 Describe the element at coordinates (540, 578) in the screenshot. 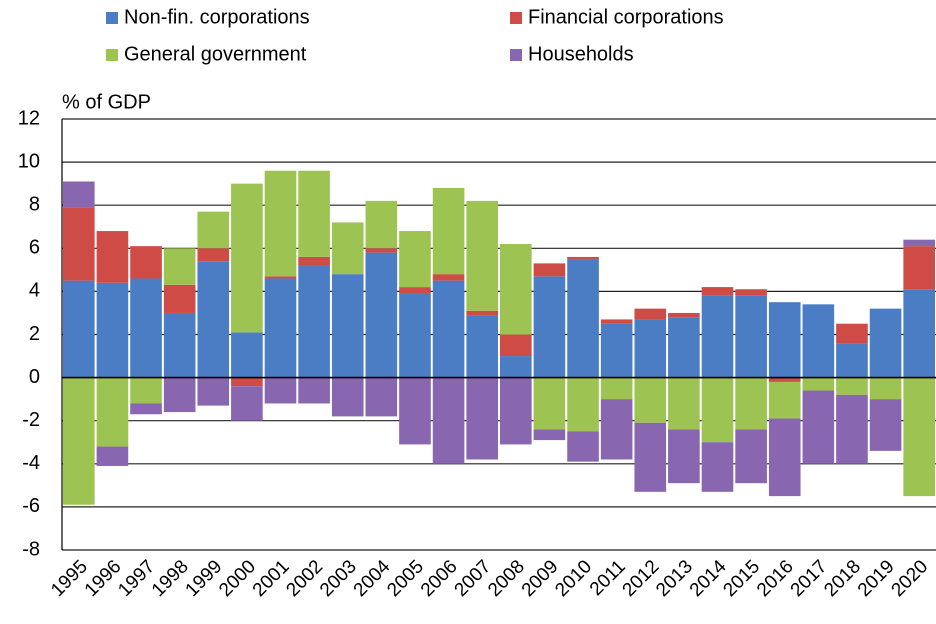

I see `x-tick-label: 2009` at that location.